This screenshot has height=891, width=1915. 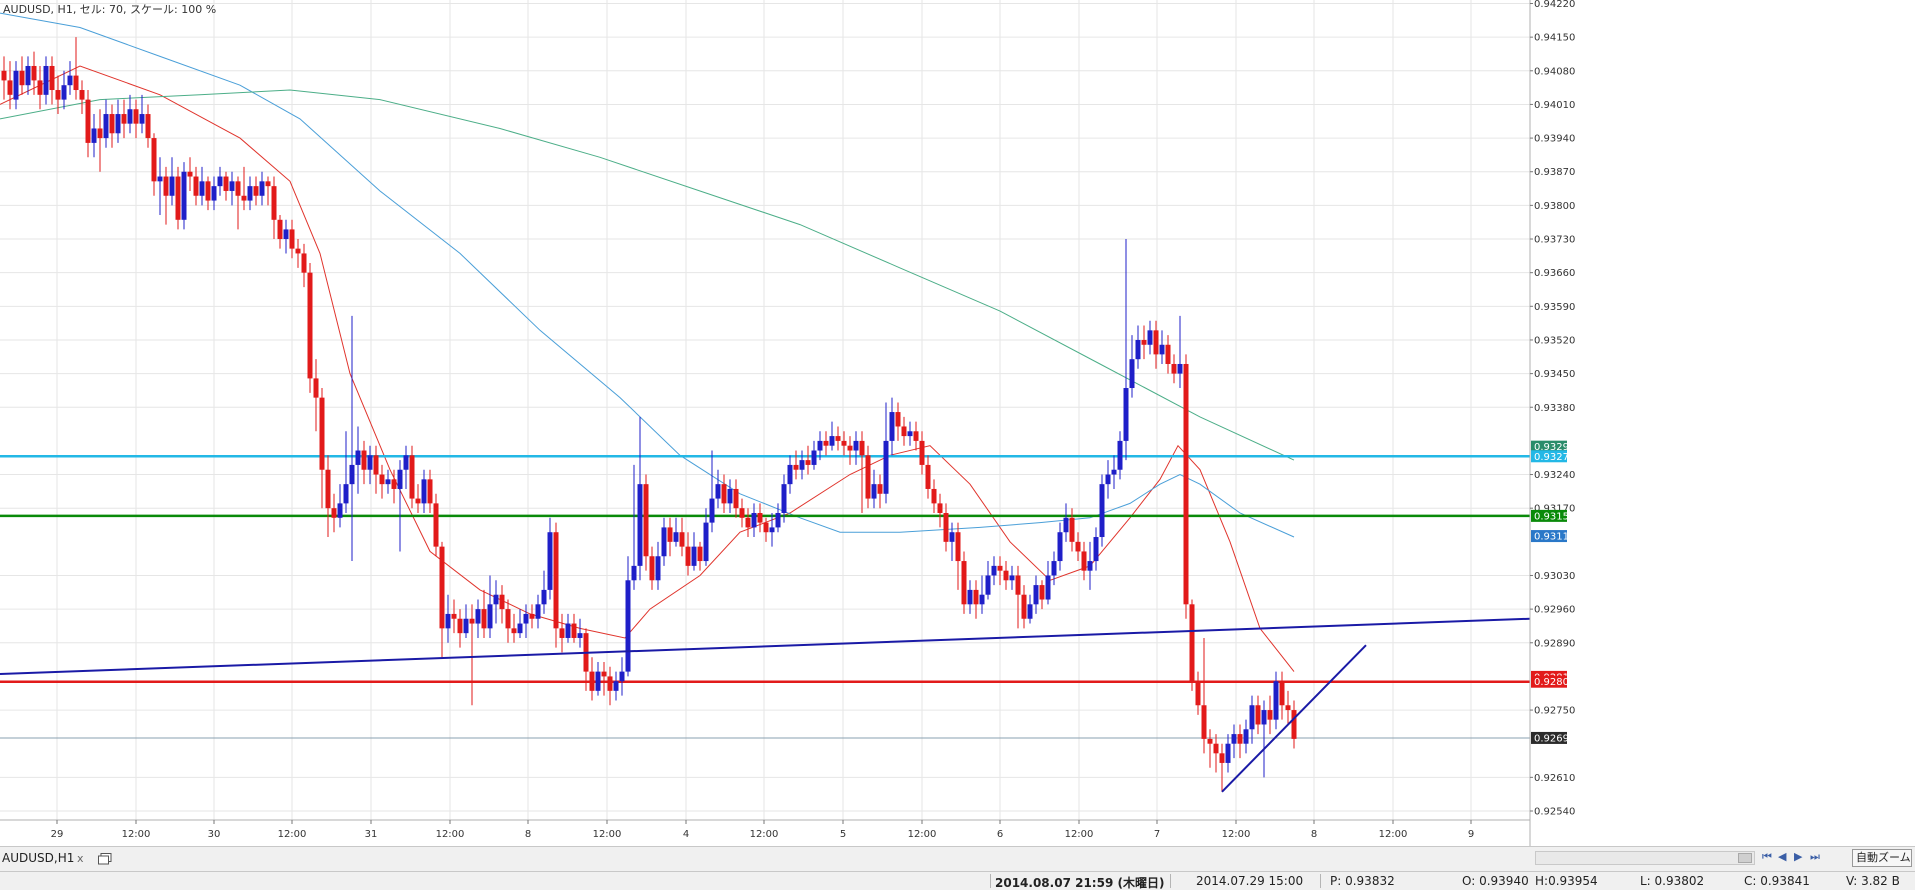 I want to click on auto-zoom-button: 自動ズーム, so click(x=1882, y=858).